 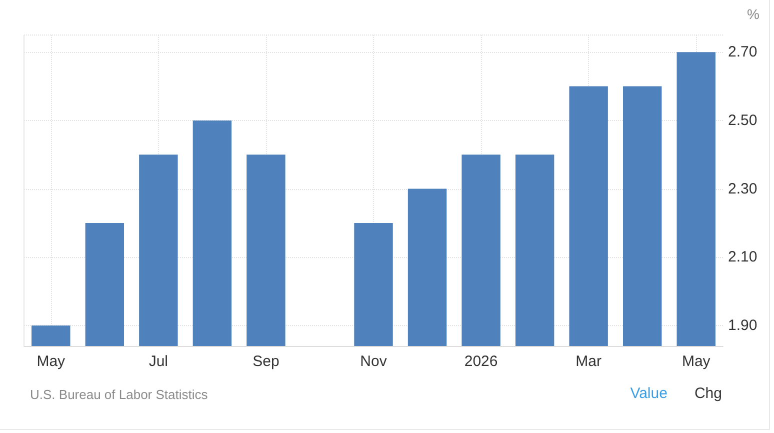 I want to click on text: U.S. Bureau of Labor Statistics, so click(x=119, y=394).